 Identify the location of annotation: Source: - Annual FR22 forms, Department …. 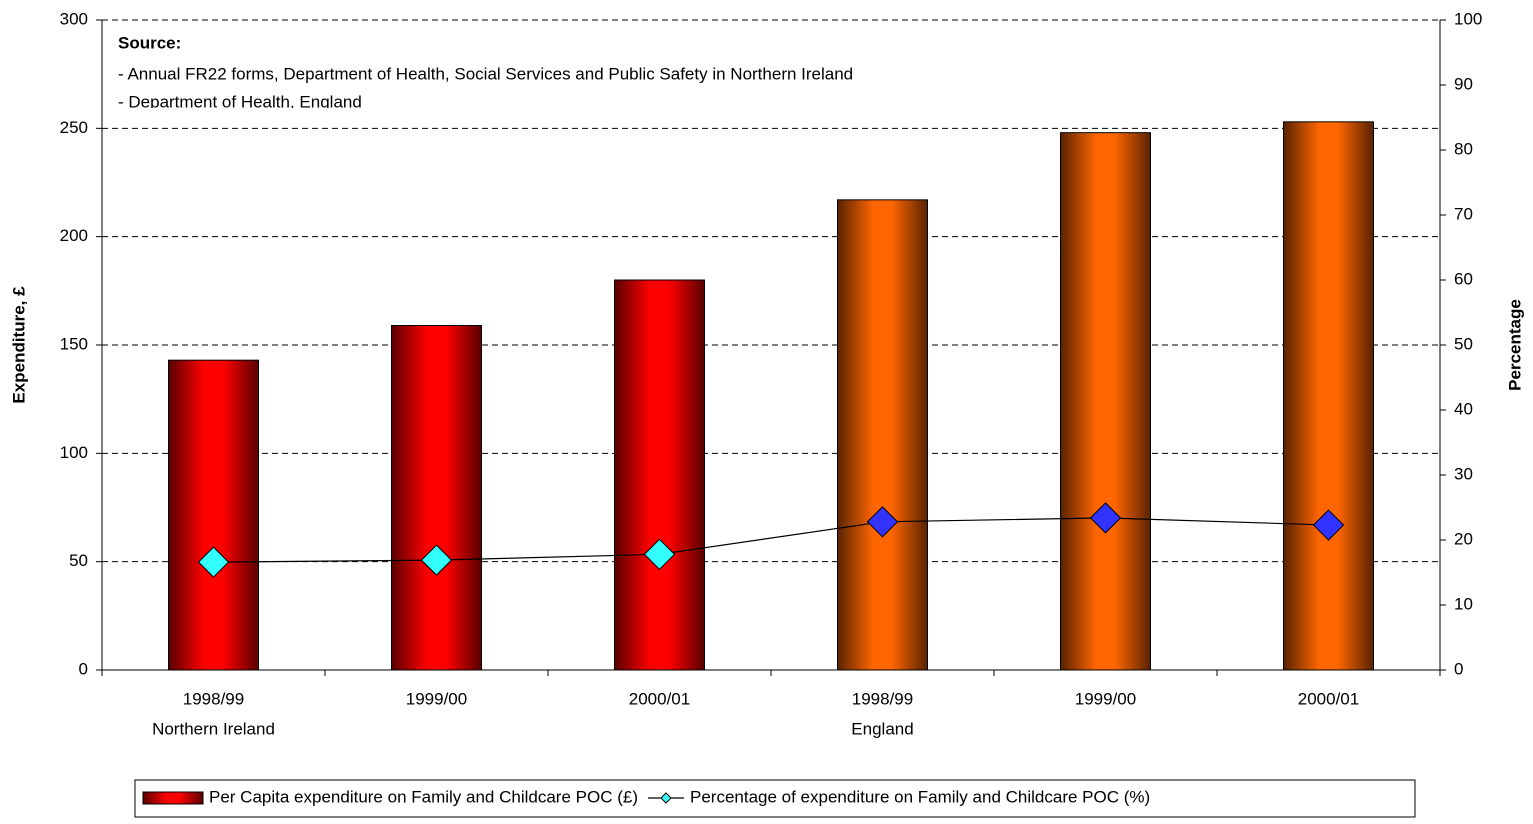
(485, 72).